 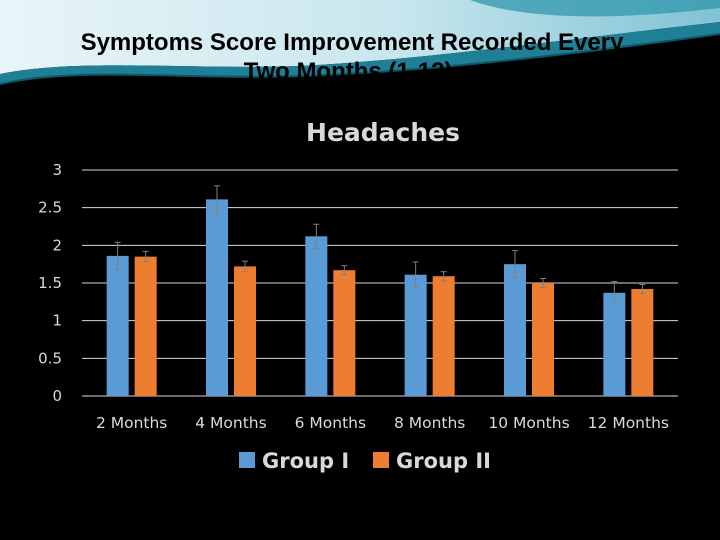 What do you see at coordinates (247, 460) in the screenshot?
I see `legend-swatch-group1` at bounding box center [247, 460].